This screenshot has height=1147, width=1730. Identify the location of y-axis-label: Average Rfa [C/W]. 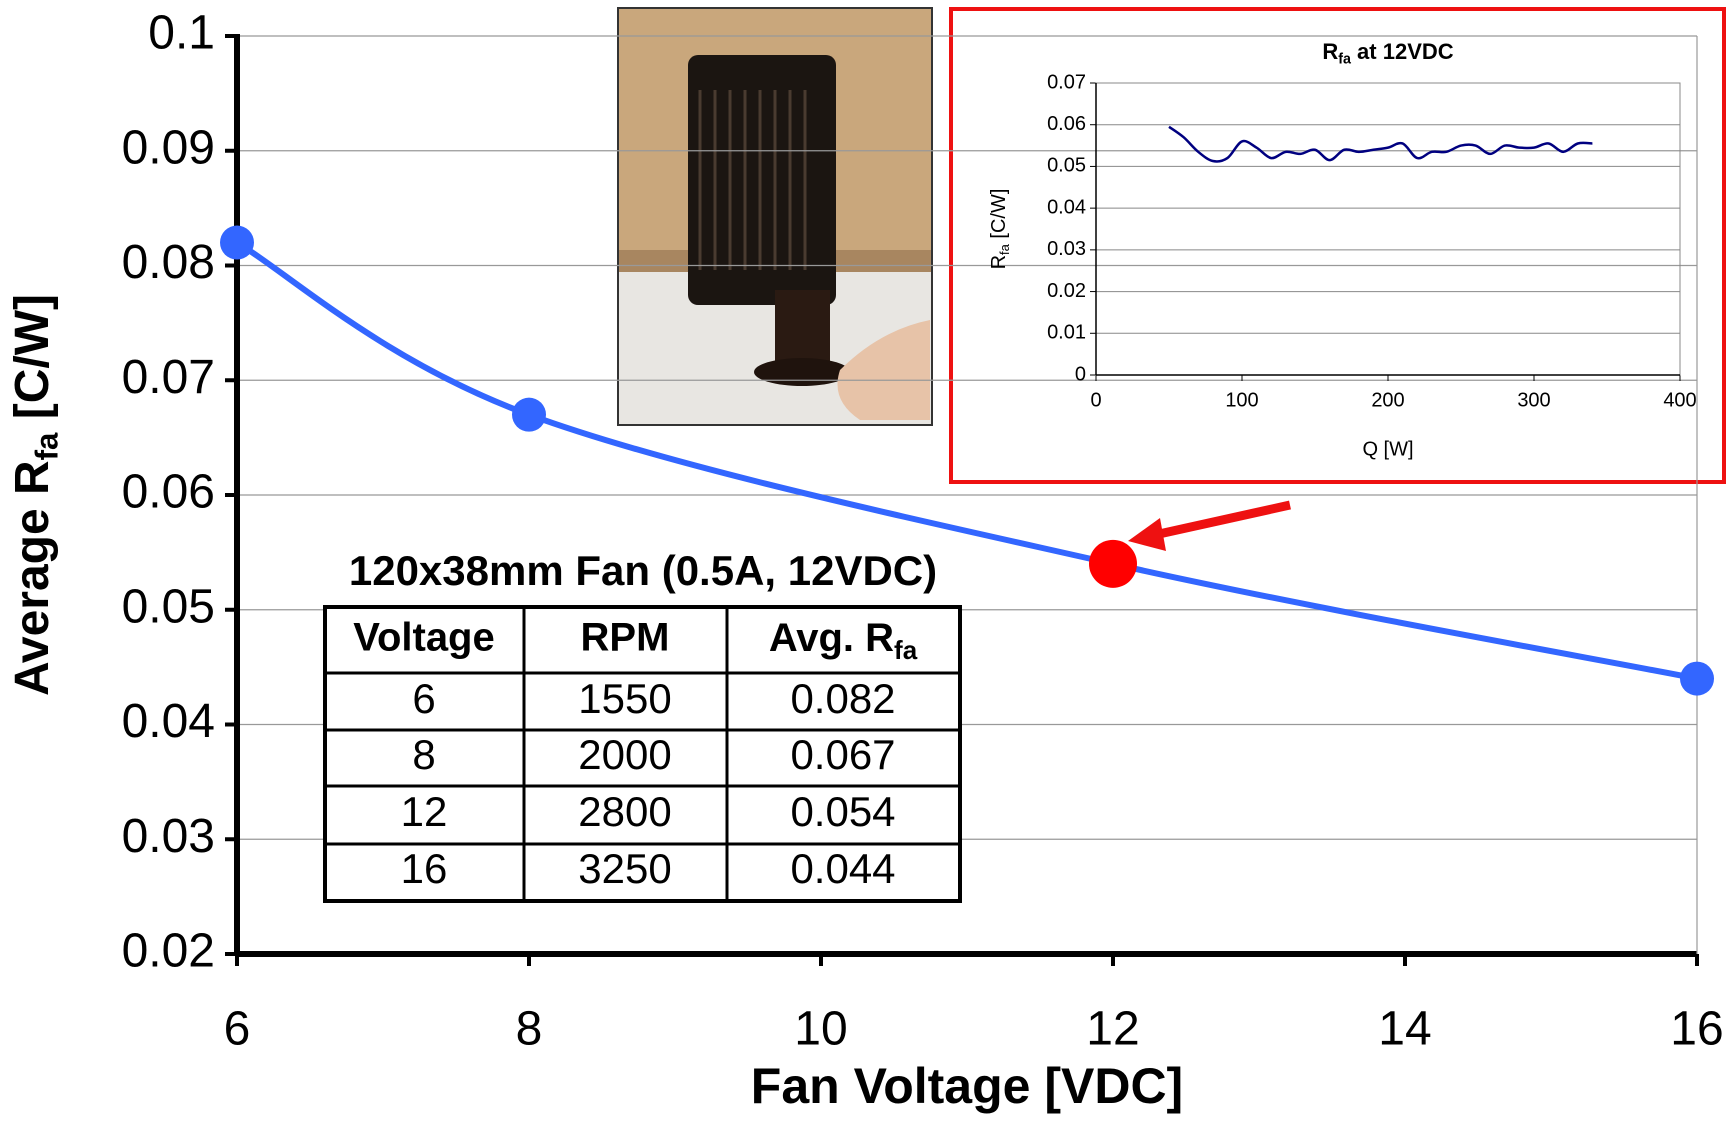
(35, 495).